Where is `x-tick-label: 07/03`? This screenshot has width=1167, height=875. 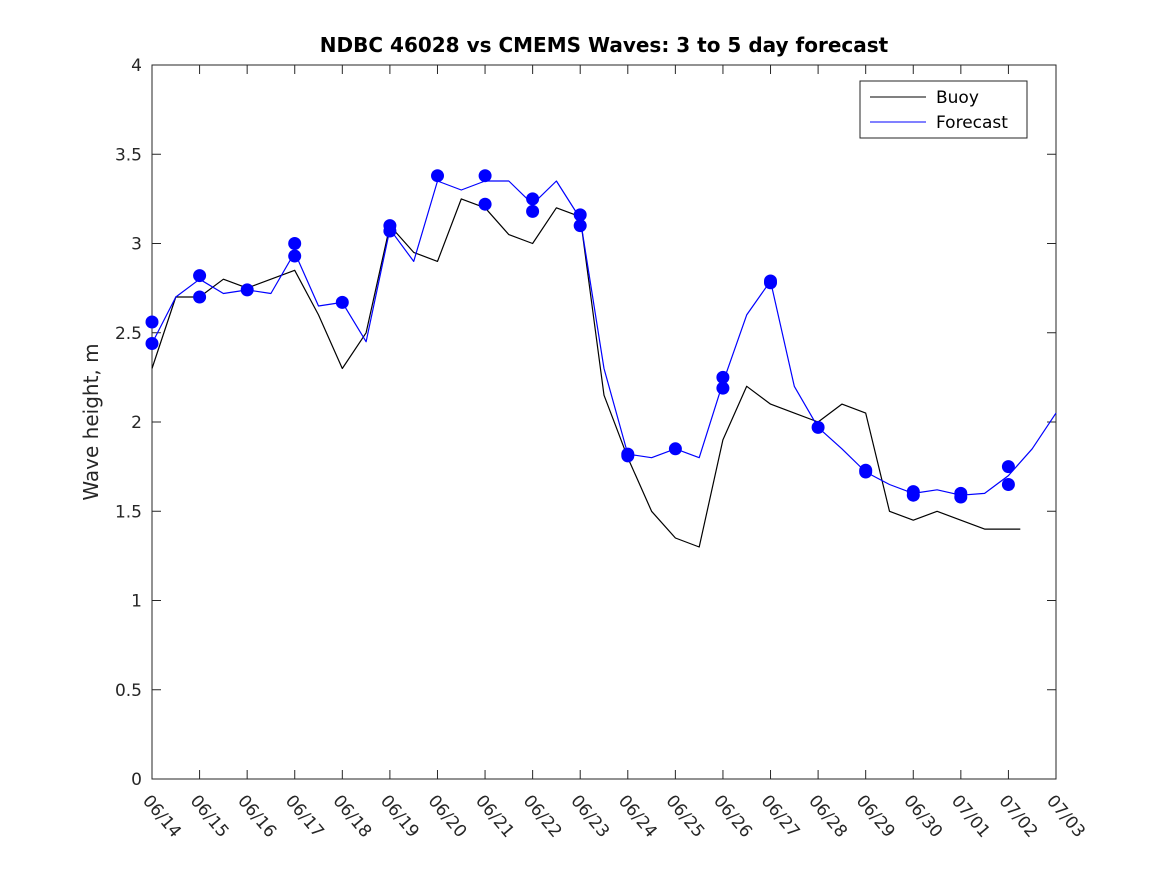
x-tick-label: 07/03 is located at coordinates (1065, 816).